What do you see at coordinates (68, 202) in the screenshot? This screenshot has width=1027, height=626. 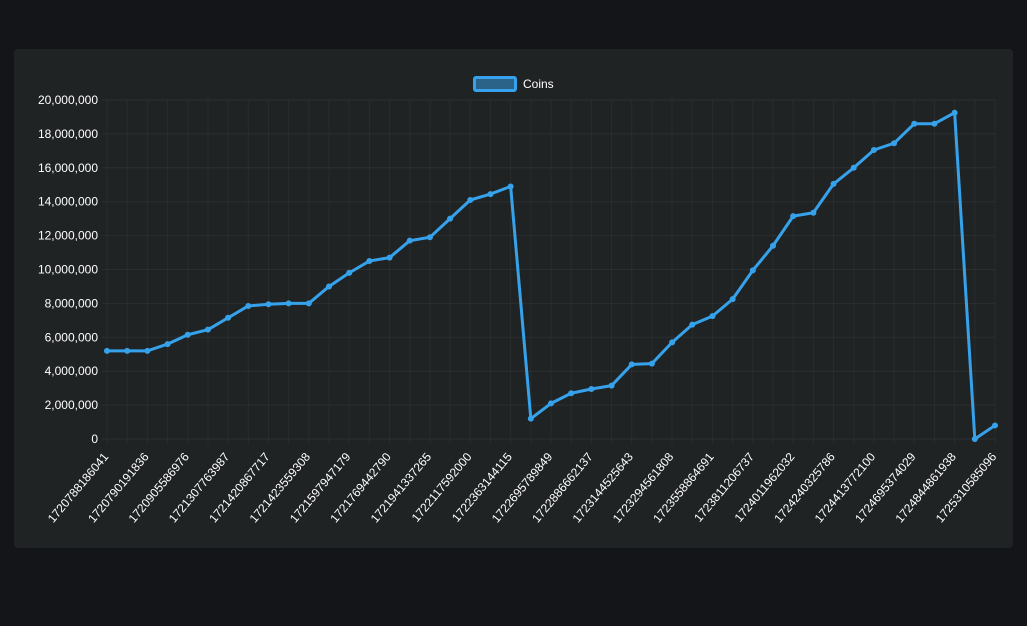 I see `y-tick-label: 14,000,000` at bounding box center [68, 202].